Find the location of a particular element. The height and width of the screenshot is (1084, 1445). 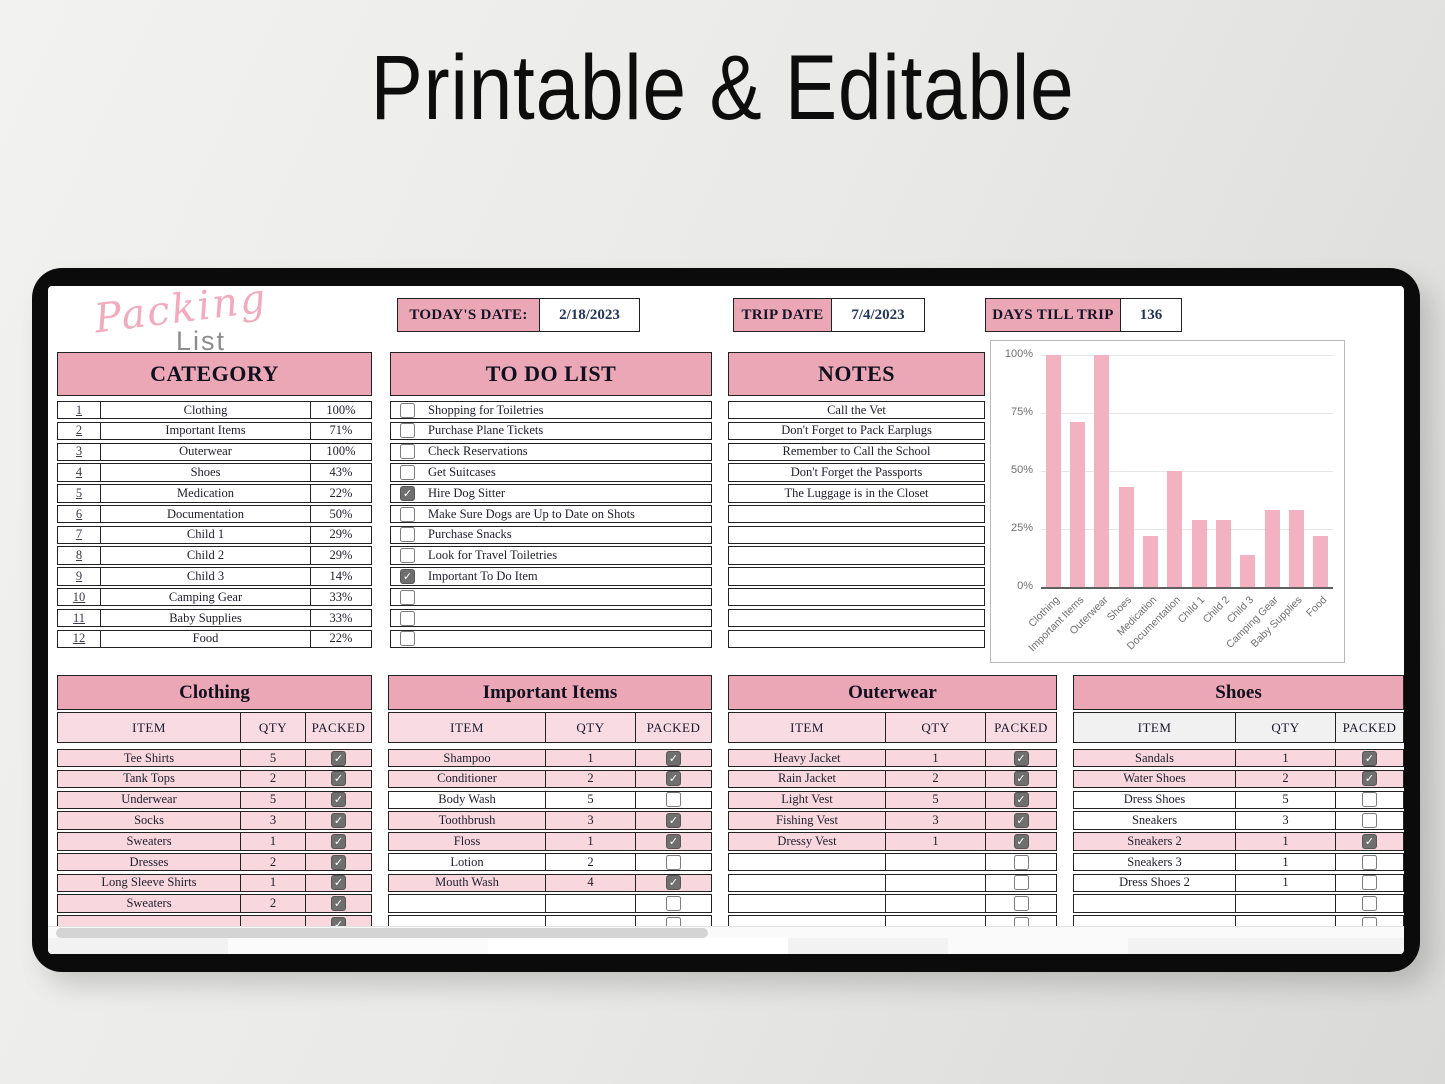

category-name-cell: Camping Gear is located at coordinates (206, 597).